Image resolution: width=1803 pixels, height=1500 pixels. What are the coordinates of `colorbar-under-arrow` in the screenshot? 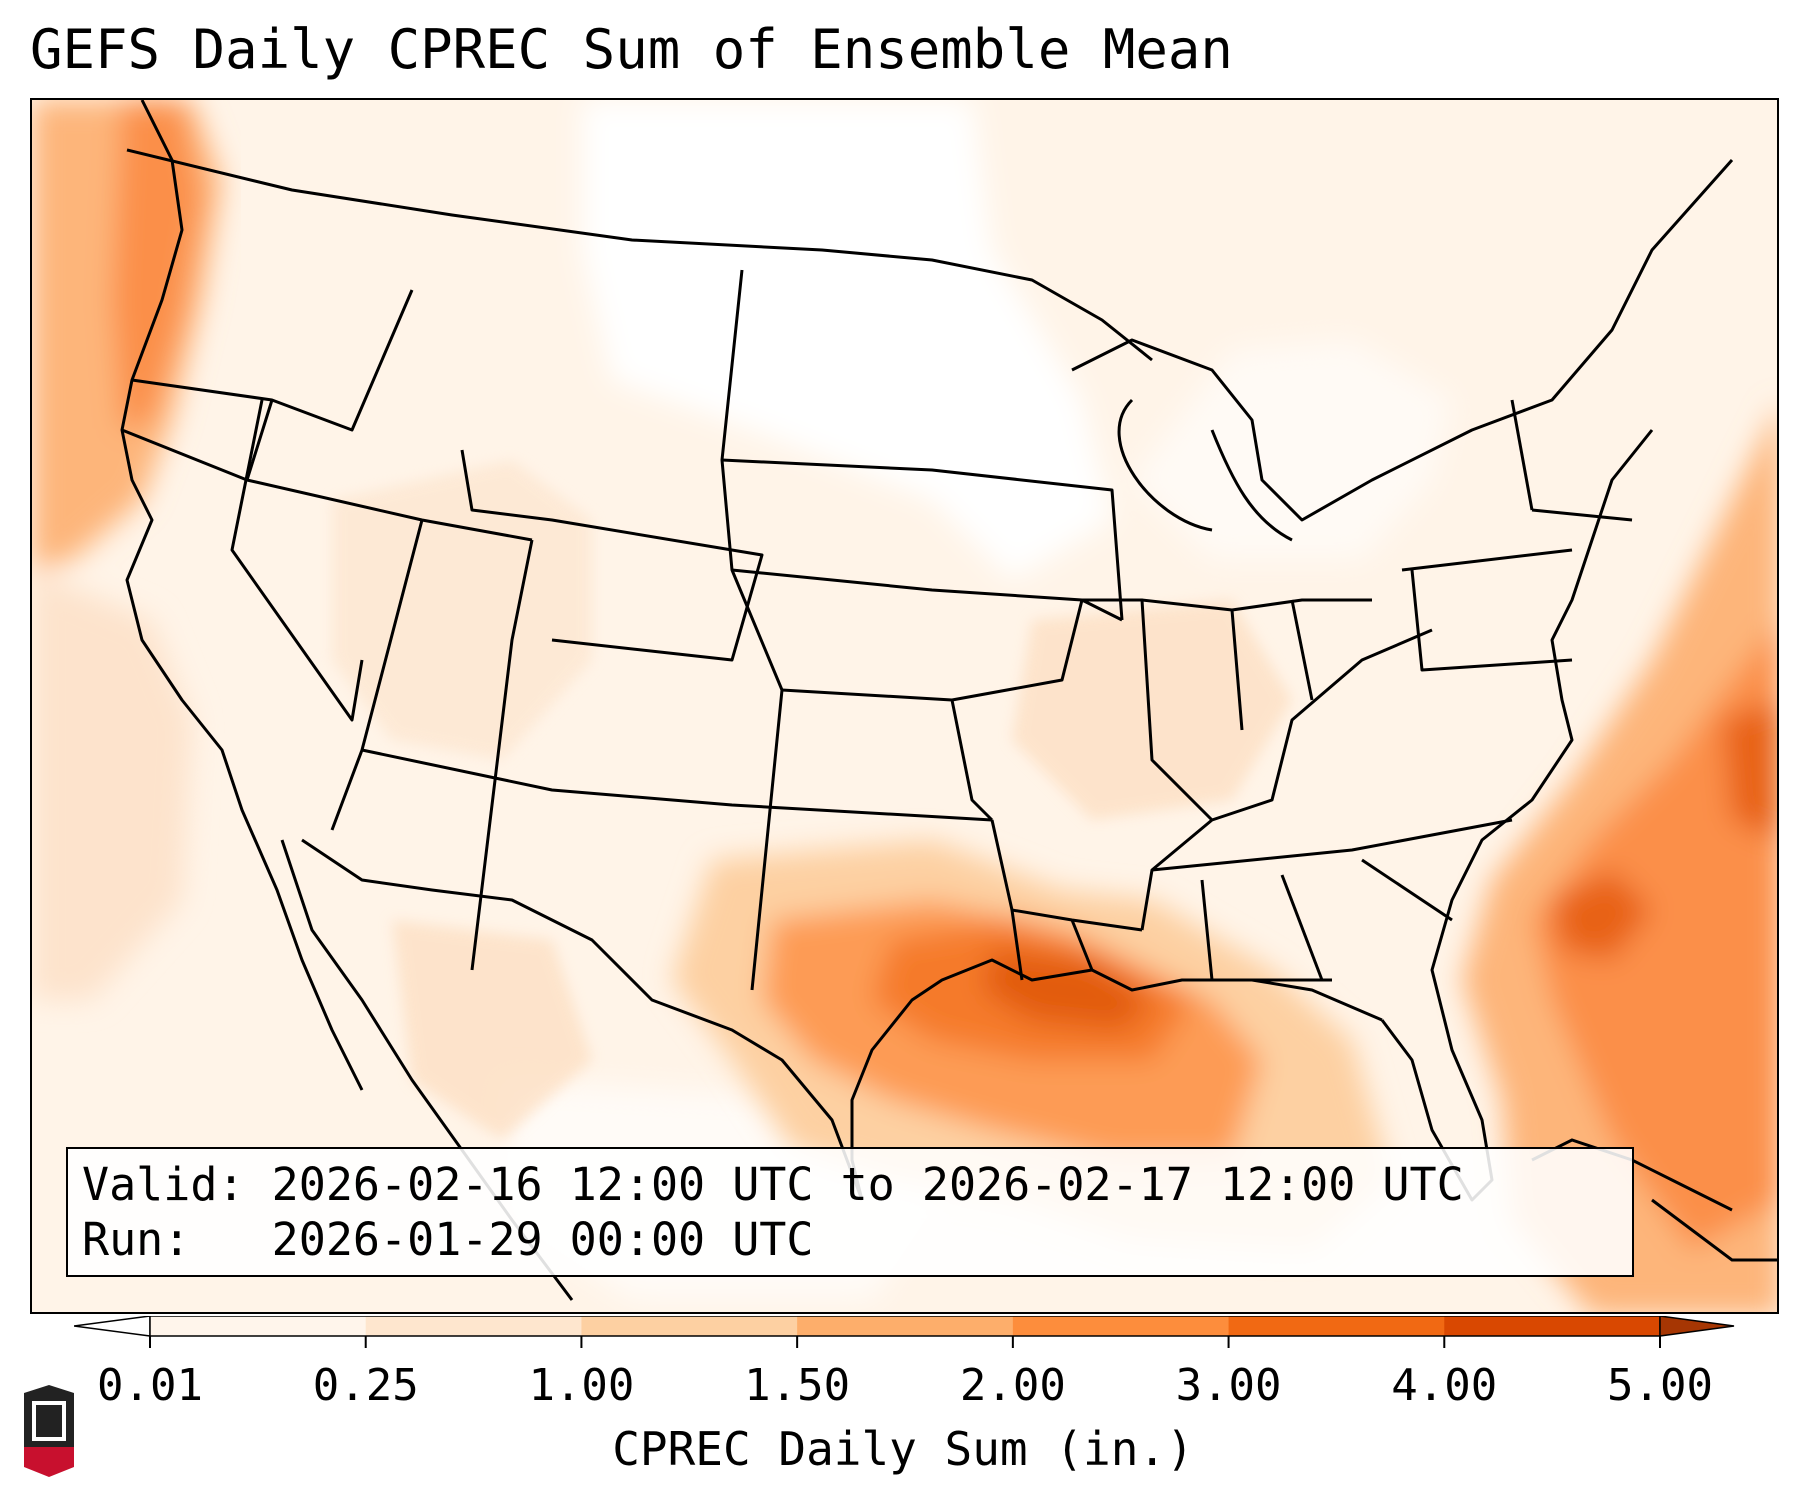 It's located at (112, 1326).